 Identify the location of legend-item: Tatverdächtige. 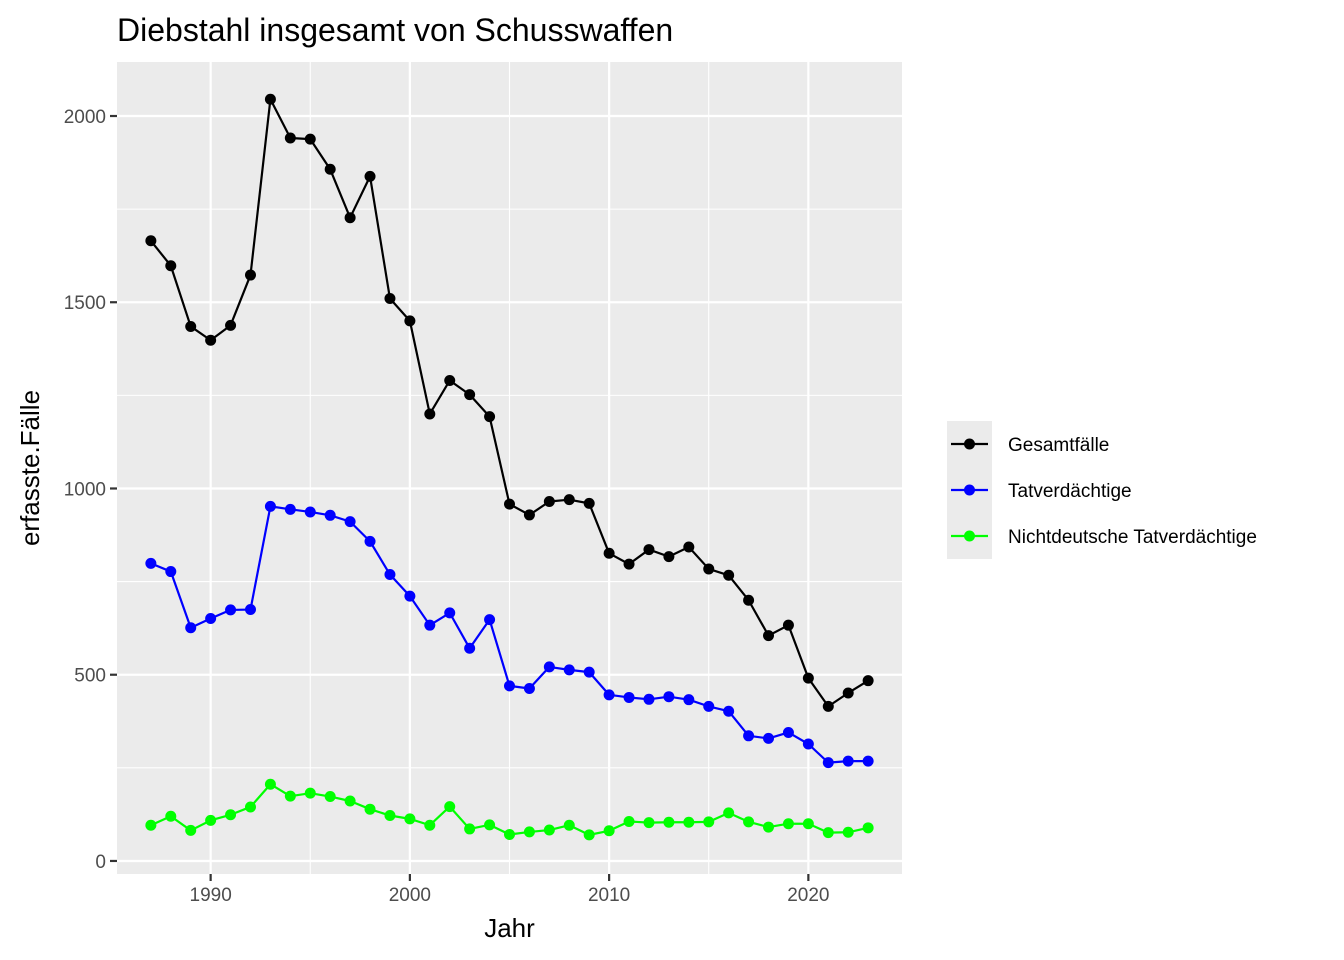
(1041, 491).